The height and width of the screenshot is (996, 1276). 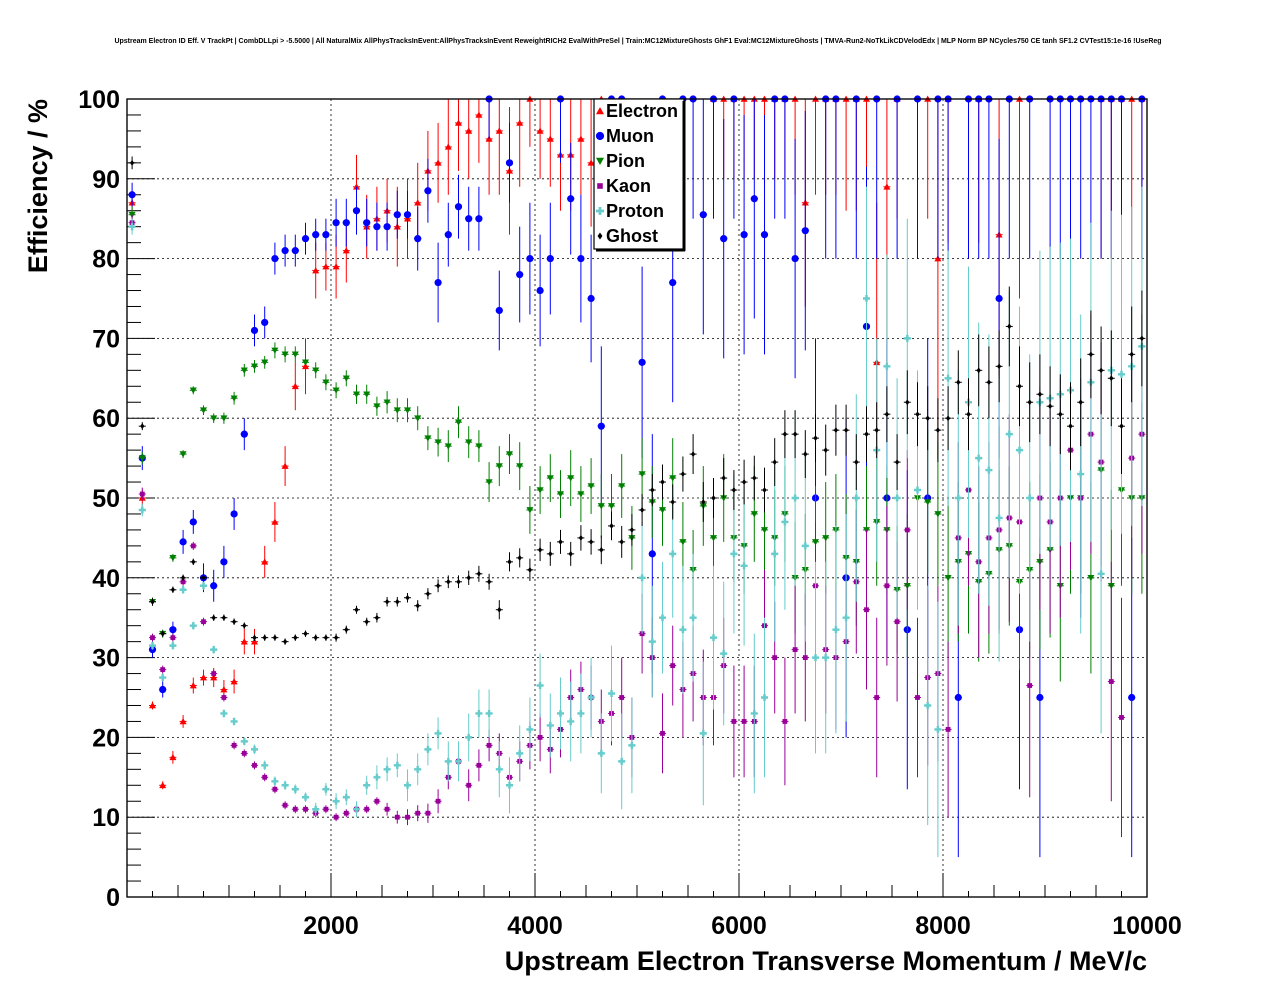 What do you see at coordinates (632, 236) in the screenshot?
I see `legend-label-ghost: Ghost` at bounding box center [632, 236].